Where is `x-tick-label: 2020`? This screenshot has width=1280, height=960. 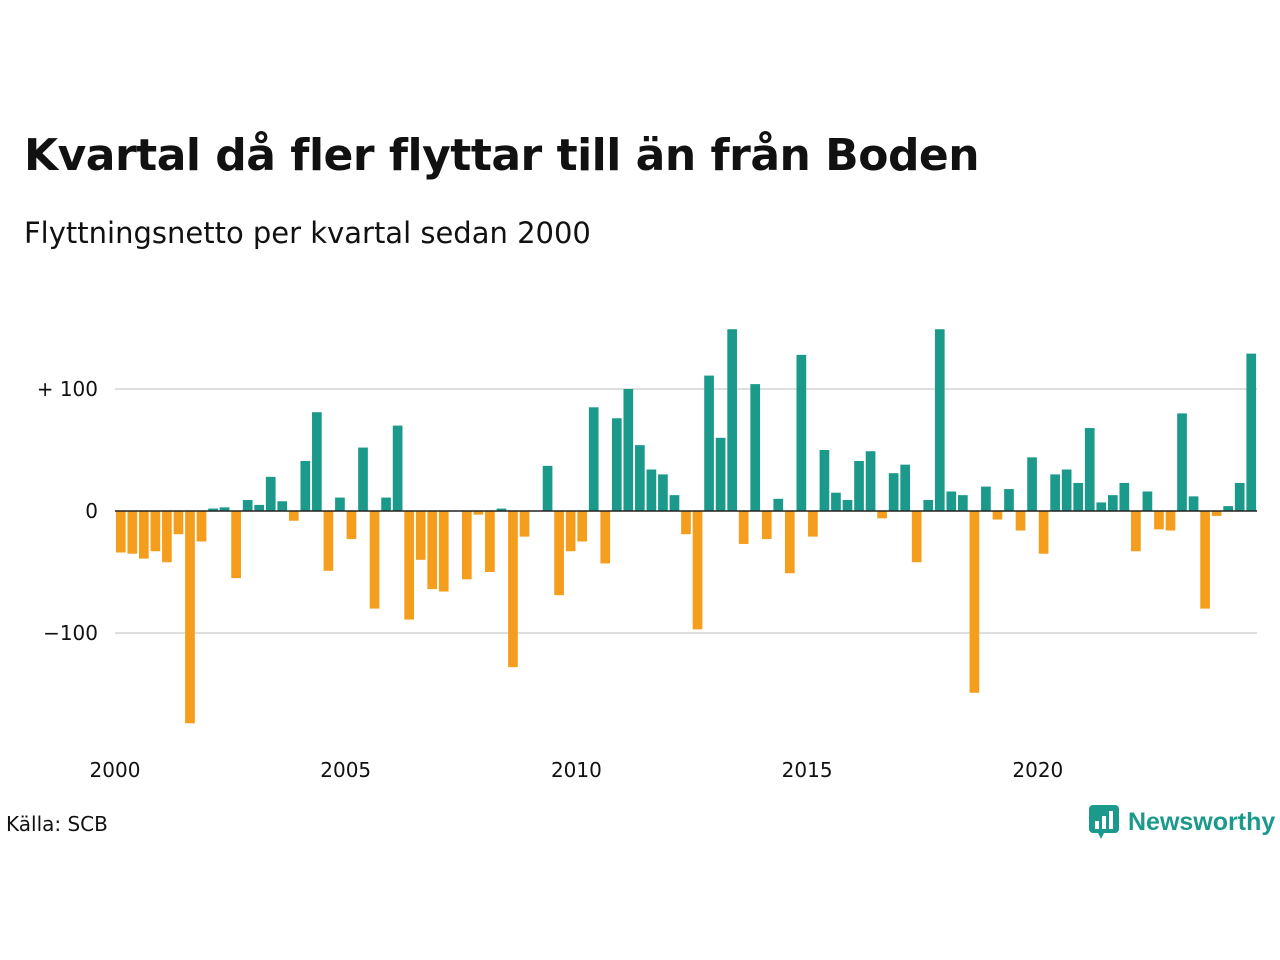
x-tick-label: 2020 is located at coordinates (1037, 770).